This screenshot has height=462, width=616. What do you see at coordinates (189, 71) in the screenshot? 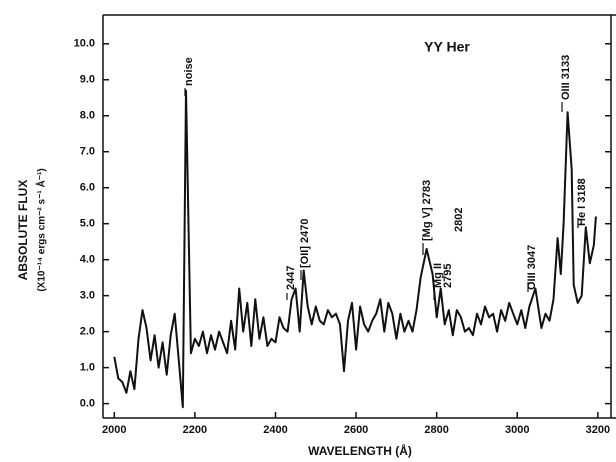
I see `annotation: noise` at bounding box center [189, 71].